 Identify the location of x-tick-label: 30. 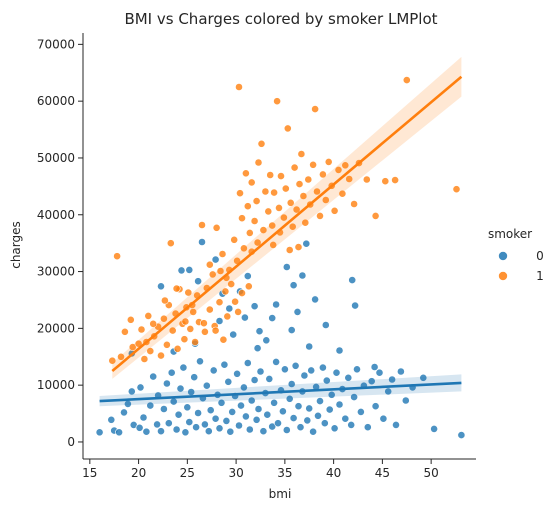
(235, 473).